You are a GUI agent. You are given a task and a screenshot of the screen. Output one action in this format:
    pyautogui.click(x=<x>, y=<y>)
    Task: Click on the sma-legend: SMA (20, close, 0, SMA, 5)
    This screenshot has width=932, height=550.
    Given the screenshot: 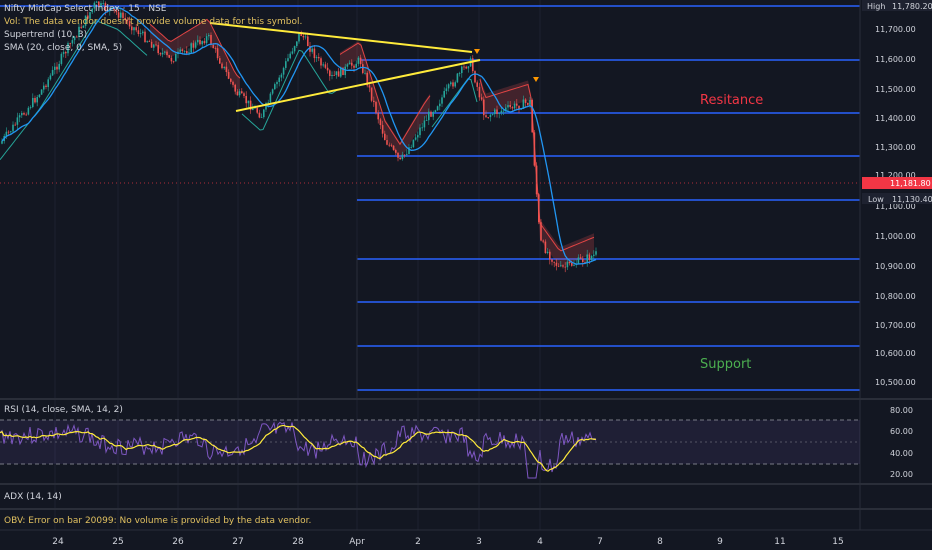 What is the action you would take?
    pyautogui.click(x=63, y=48)
    